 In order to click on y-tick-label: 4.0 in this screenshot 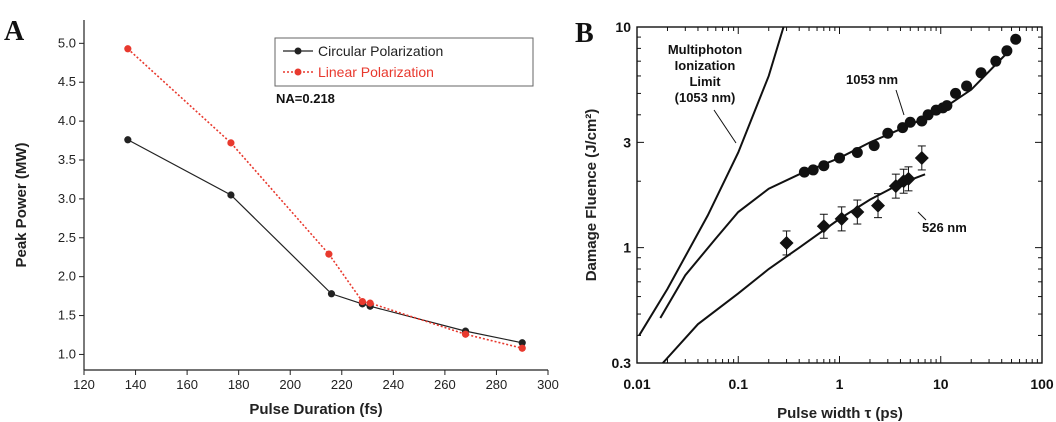, I will do `click(67, 120)`.